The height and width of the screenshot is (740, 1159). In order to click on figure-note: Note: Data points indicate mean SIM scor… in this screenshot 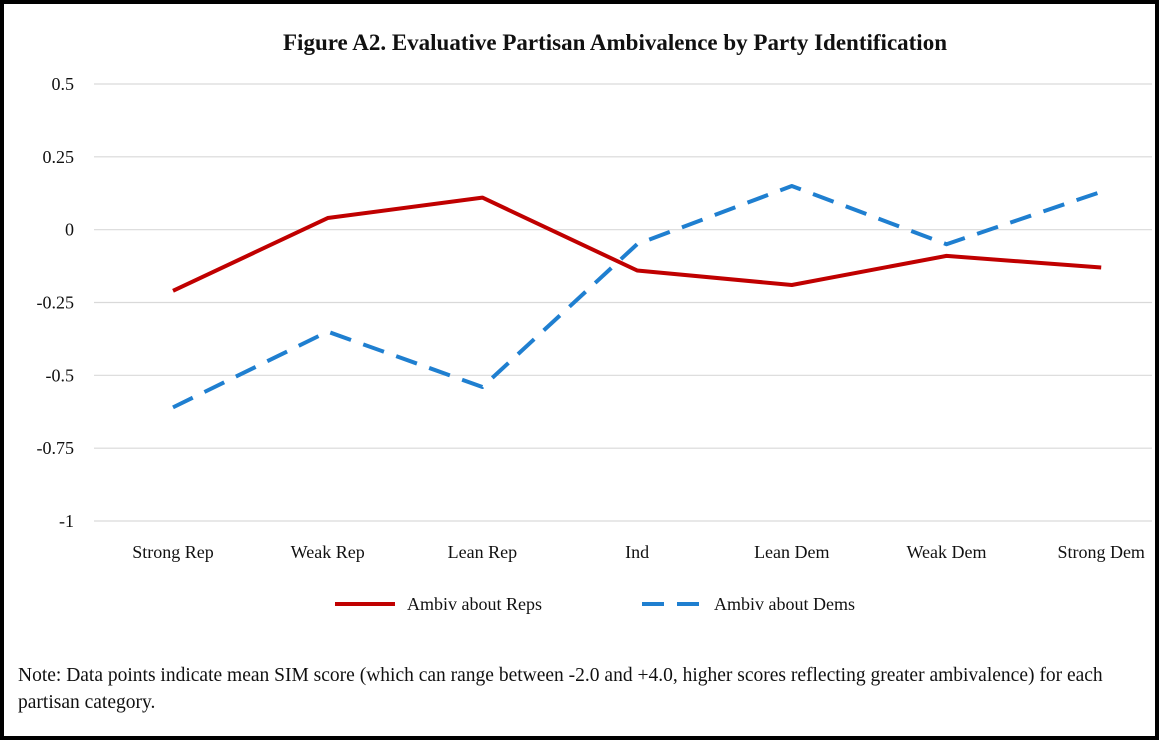, I will do `click(560, 689)`.